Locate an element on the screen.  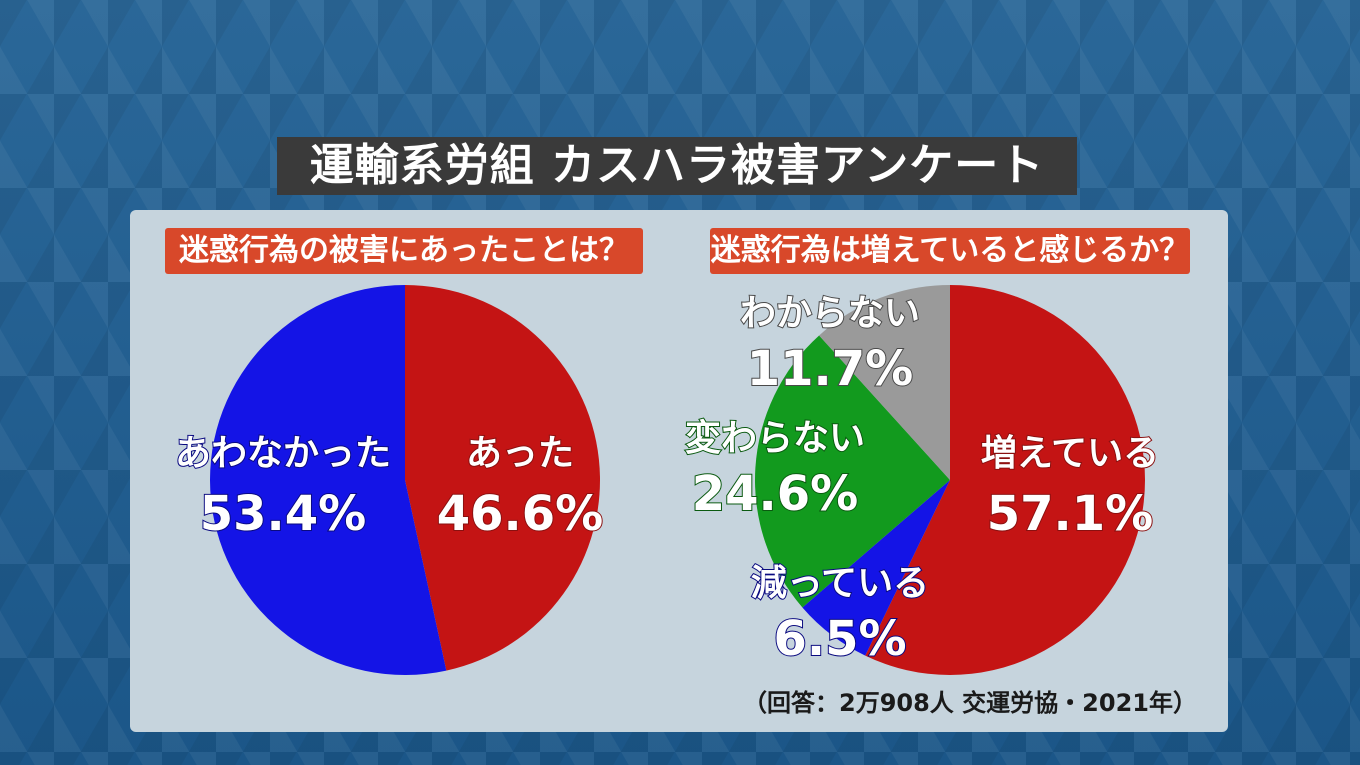
chart1-slice-1-value: 53.4% is located at coordinates (283, 514).